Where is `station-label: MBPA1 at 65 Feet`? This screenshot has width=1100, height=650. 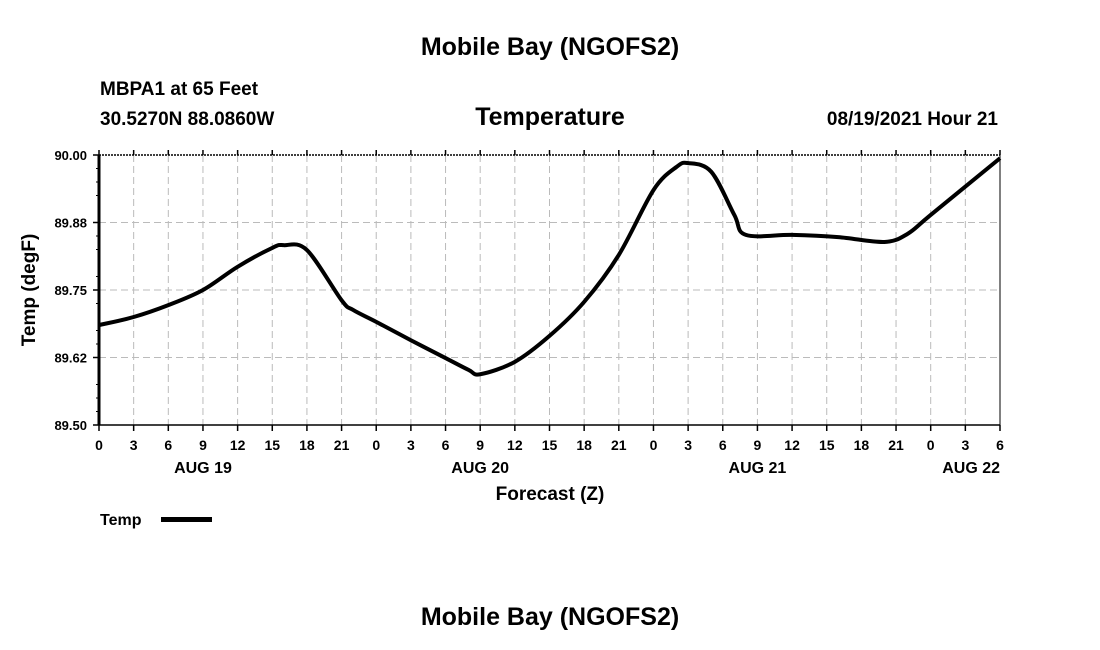
station-label: MBPA1 at 65 Feet is located at coordinates (179, 89).